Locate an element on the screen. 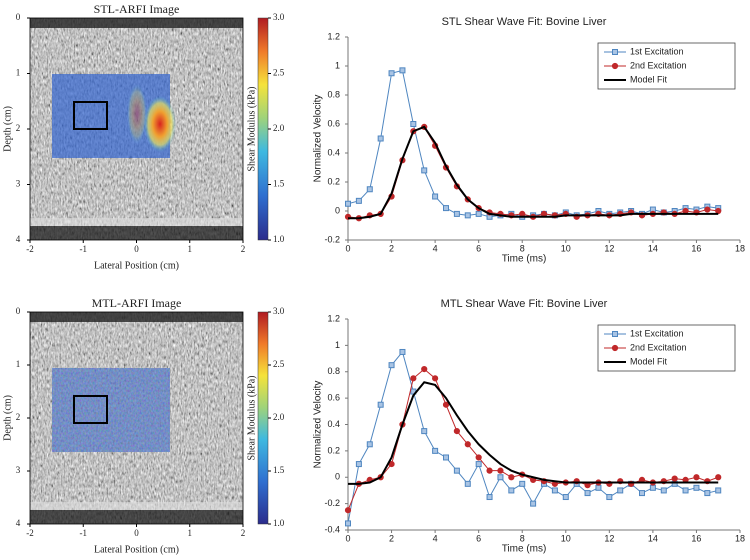 Image resolution: width=750 pixels, height=560 pixels. stiff-region is located at coordinates (160, 124).